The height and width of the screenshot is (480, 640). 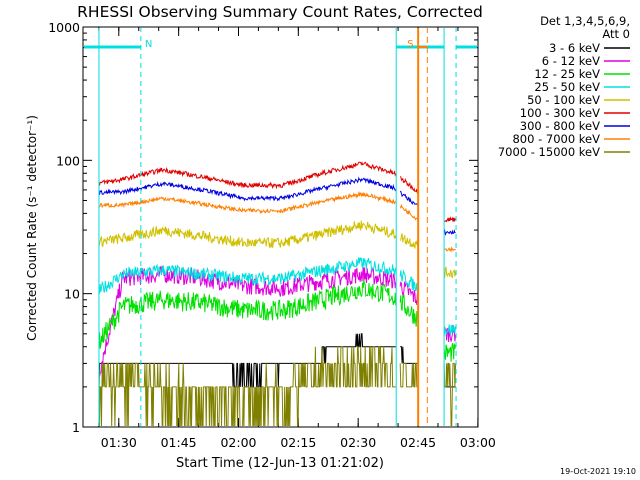 I want to click on x-tick-label: 02:45, so click(x=418, y=442).